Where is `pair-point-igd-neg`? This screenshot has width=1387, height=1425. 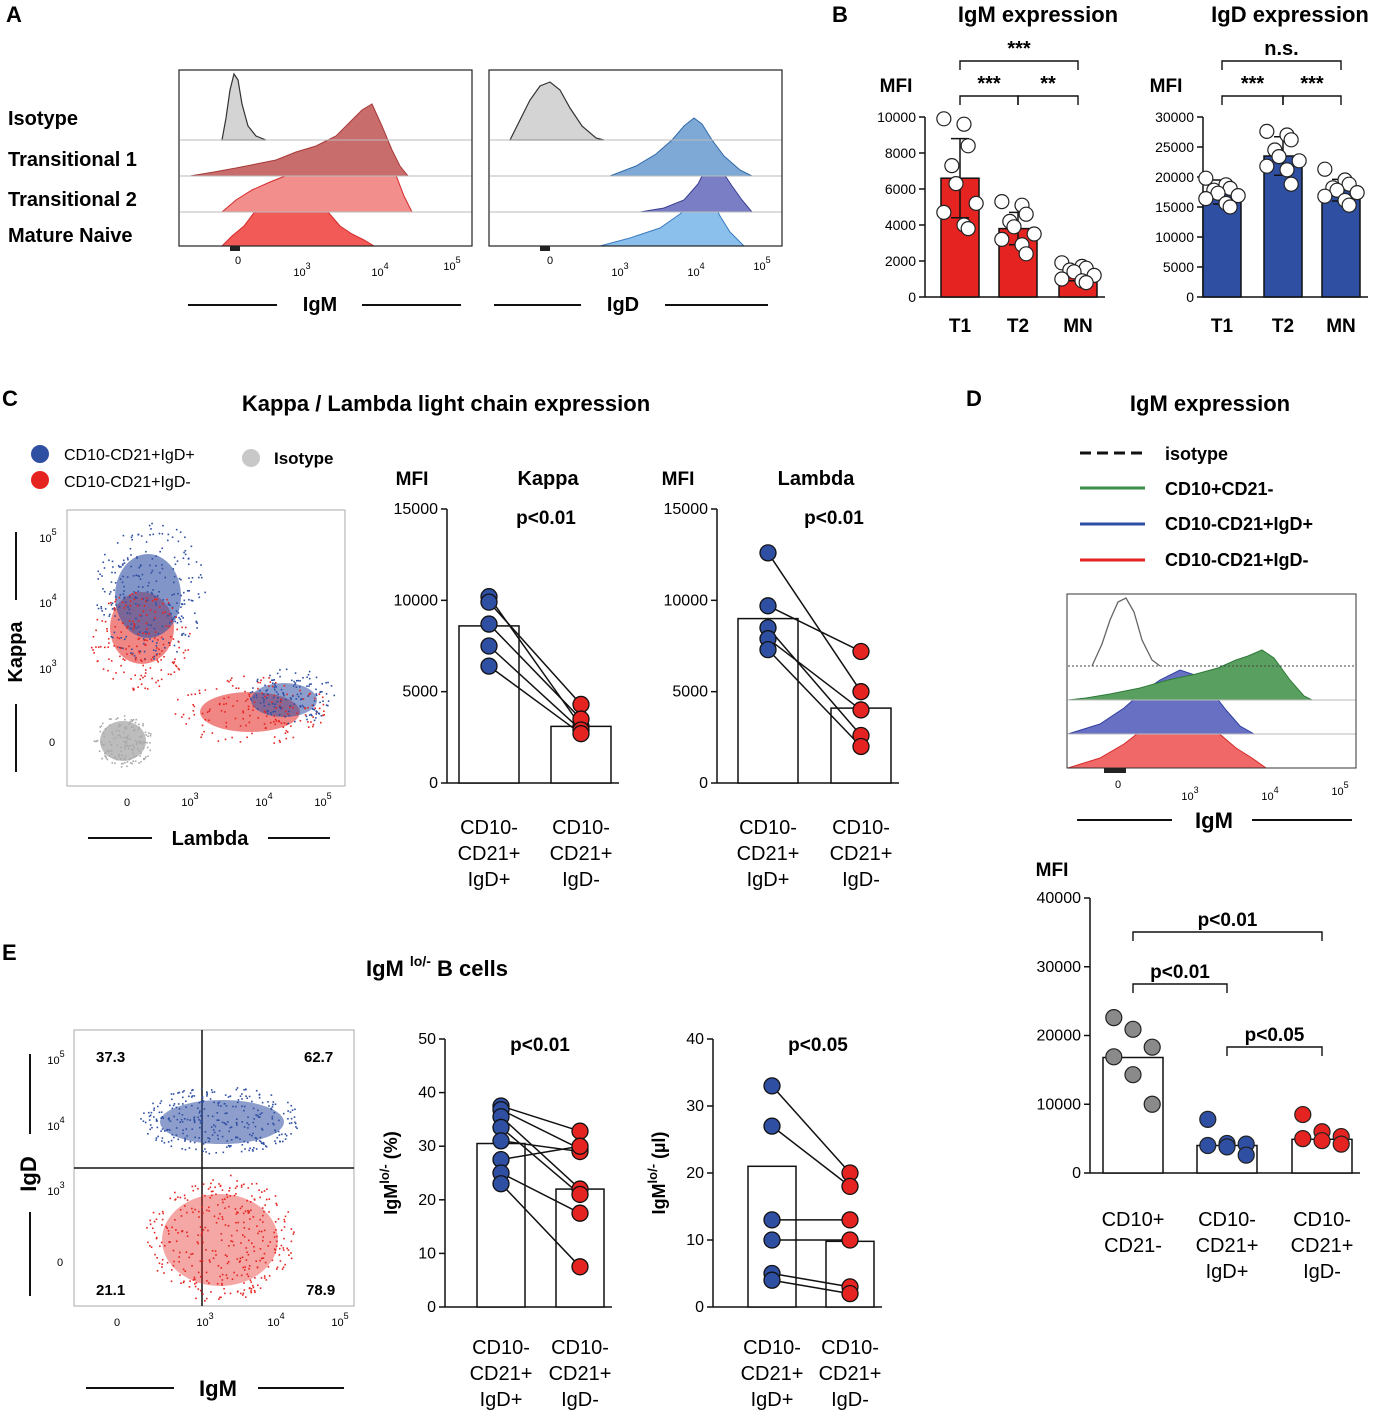 pair-point-igd-neg is located at coordinates (850, 1186).